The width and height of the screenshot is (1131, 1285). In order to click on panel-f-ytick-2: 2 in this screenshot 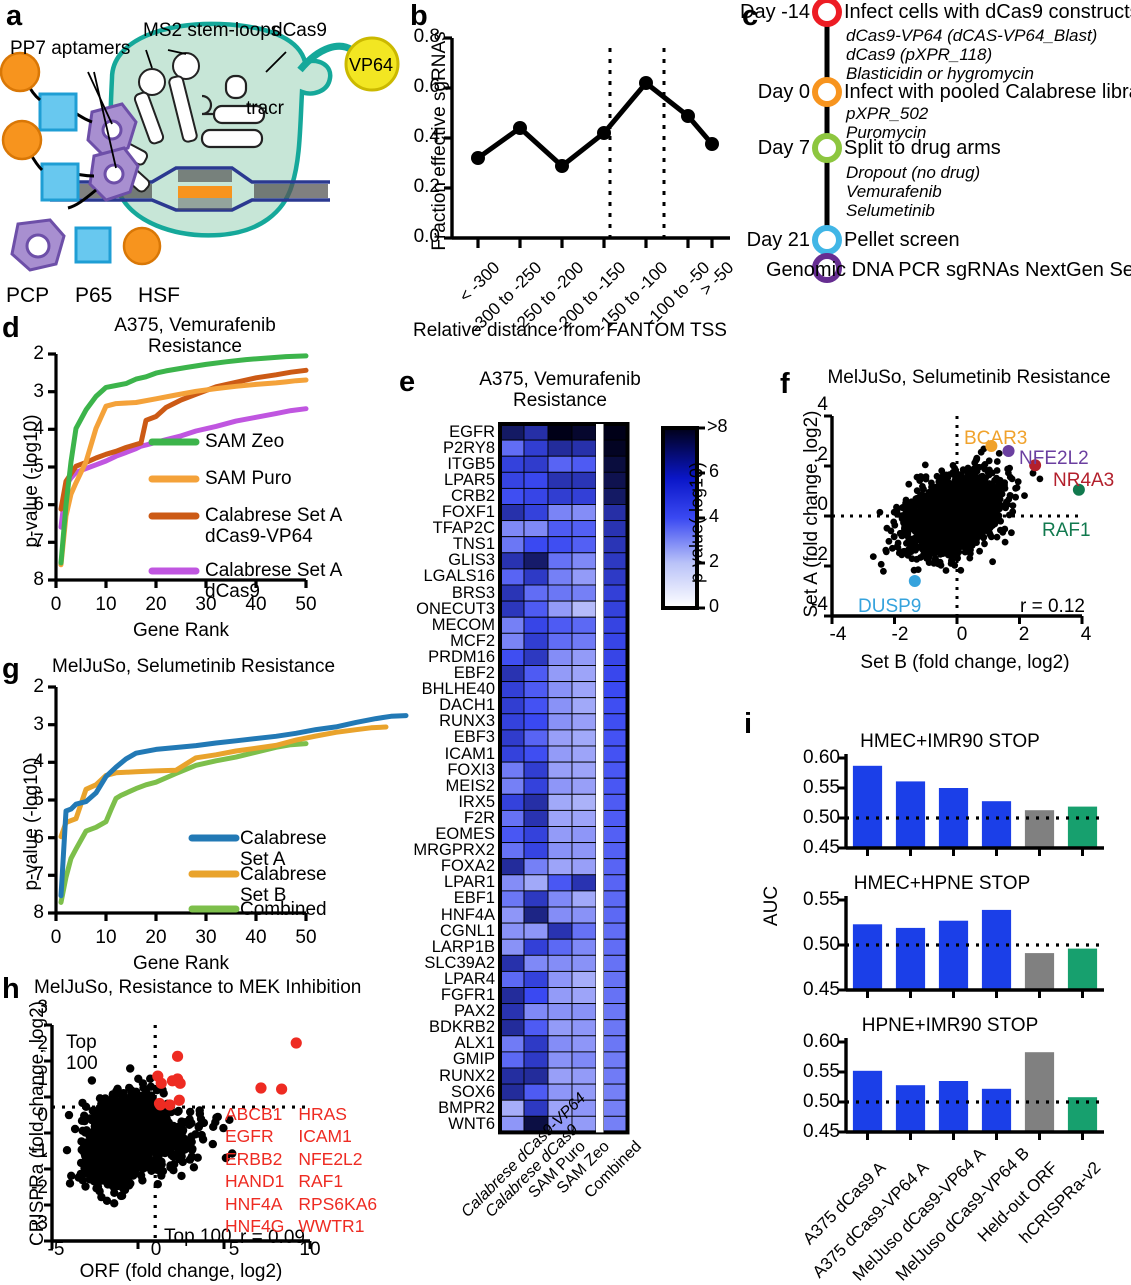, I will do `click(809, 455)`.